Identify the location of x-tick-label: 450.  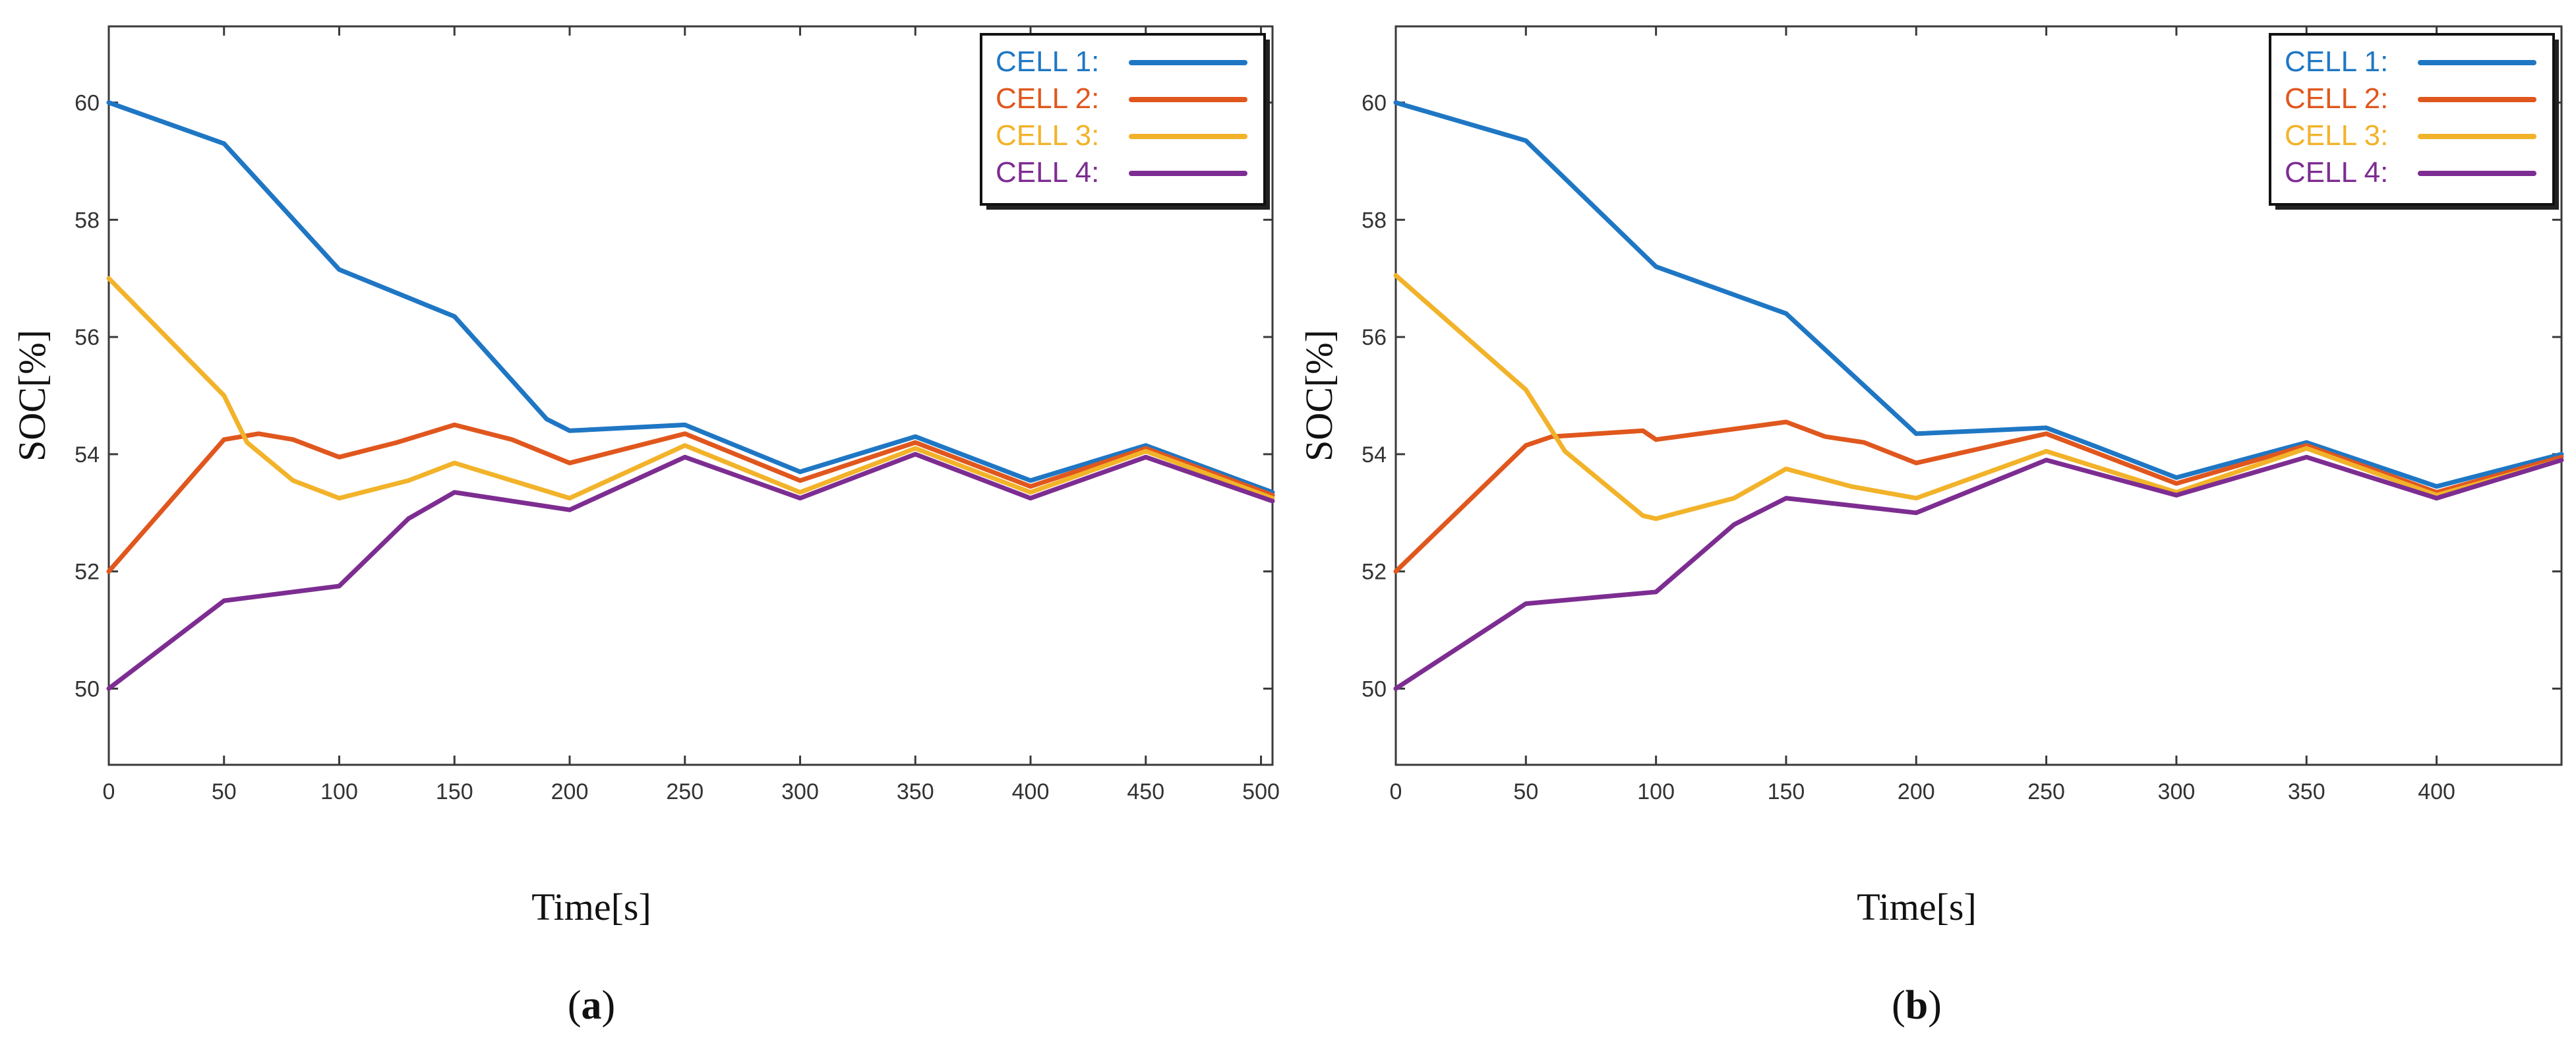
(1145, 791).